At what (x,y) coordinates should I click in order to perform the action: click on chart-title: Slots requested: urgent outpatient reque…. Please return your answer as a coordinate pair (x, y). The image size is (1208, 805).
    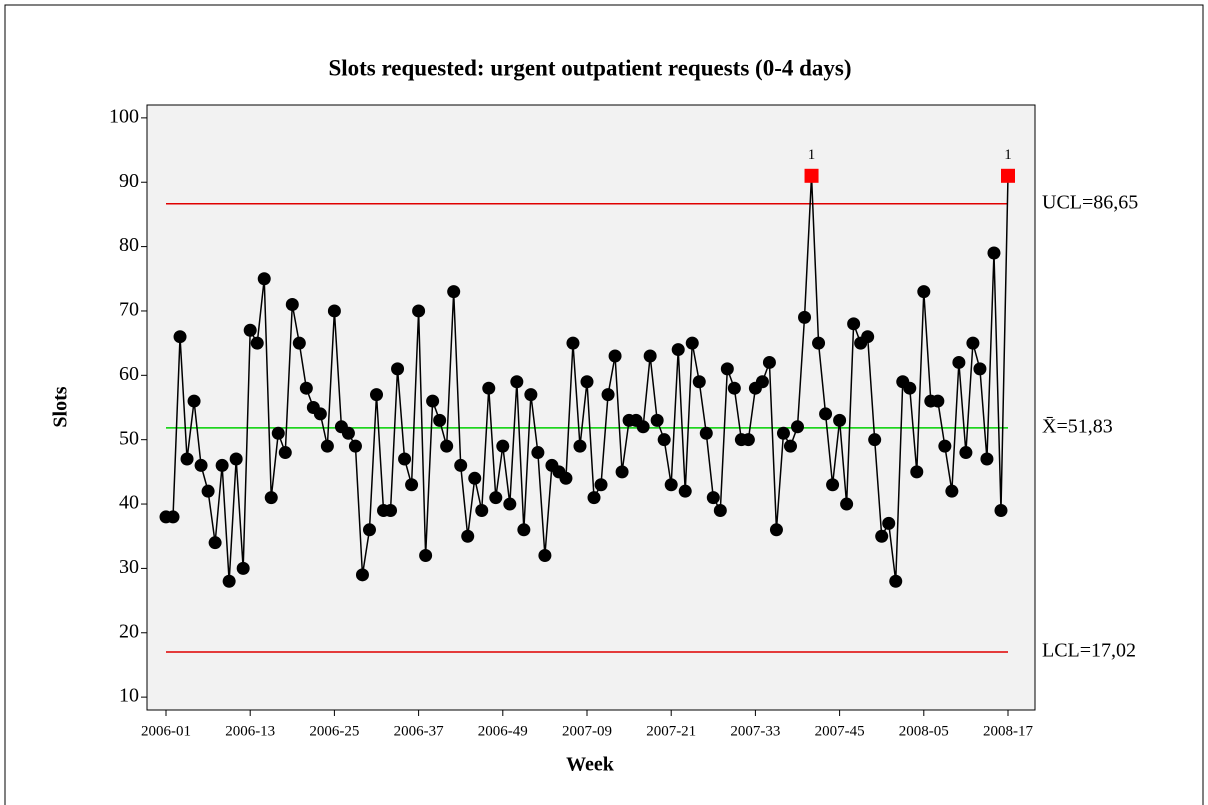
    Looking at the image, I should click on (589, 67).